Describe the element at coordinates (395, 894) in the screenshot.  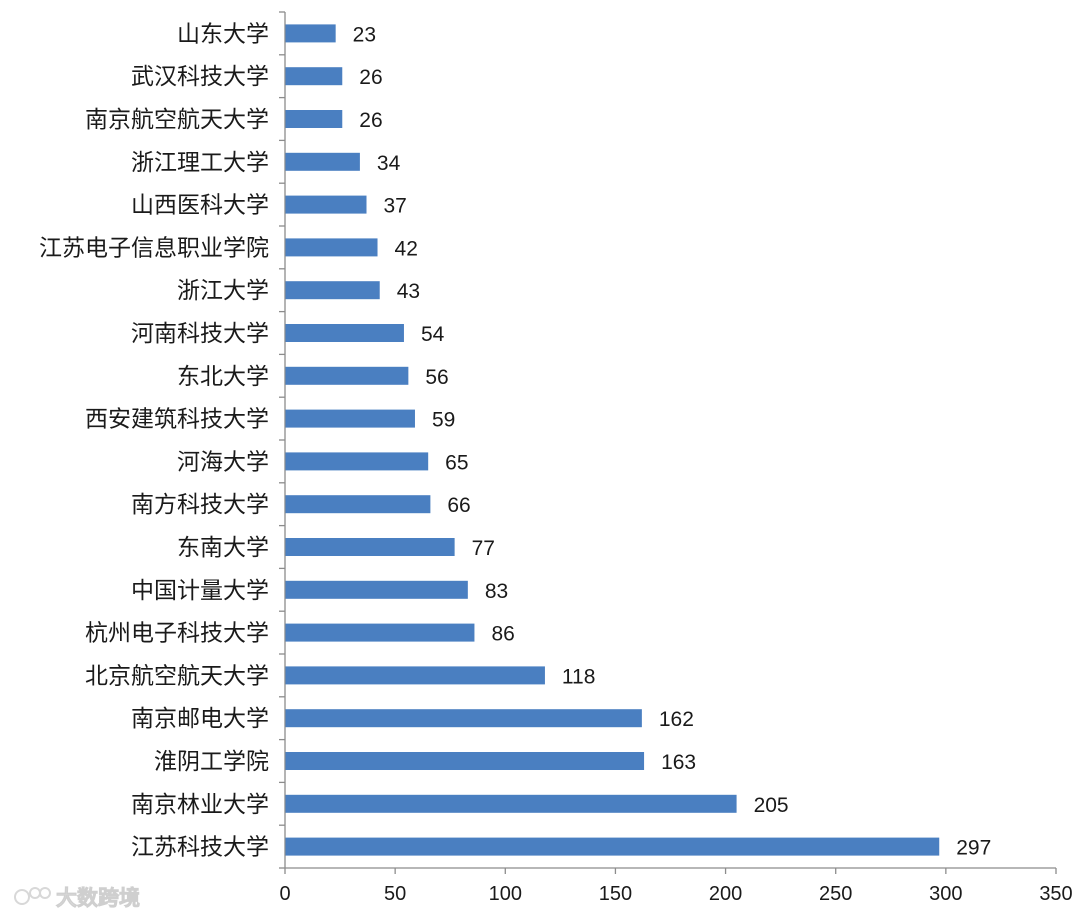
I see `x-tick-label: 50` at that location.